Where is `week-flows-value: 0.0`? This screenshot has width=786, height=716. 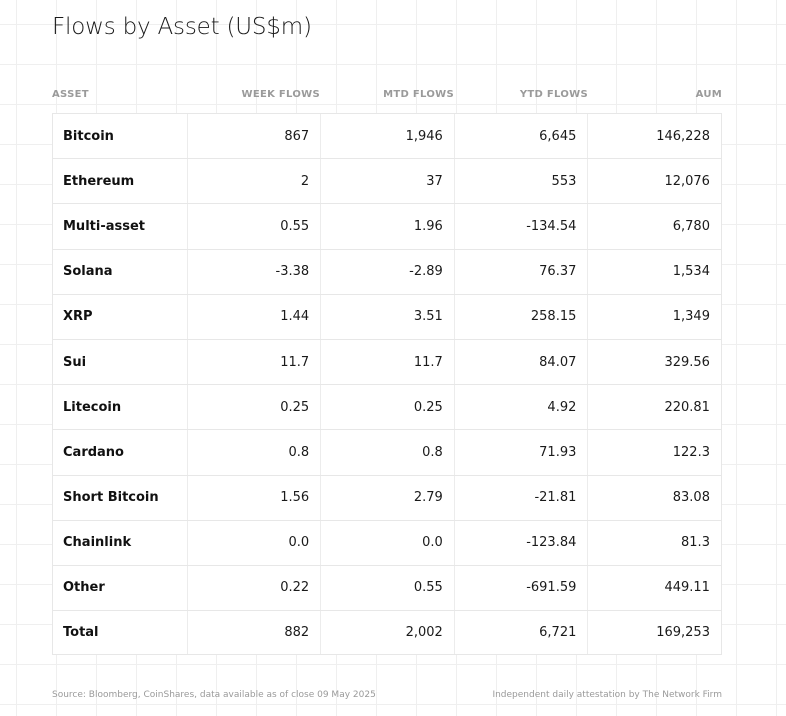
week-flows-value: 0.0 is located at coordinates (253, 542).